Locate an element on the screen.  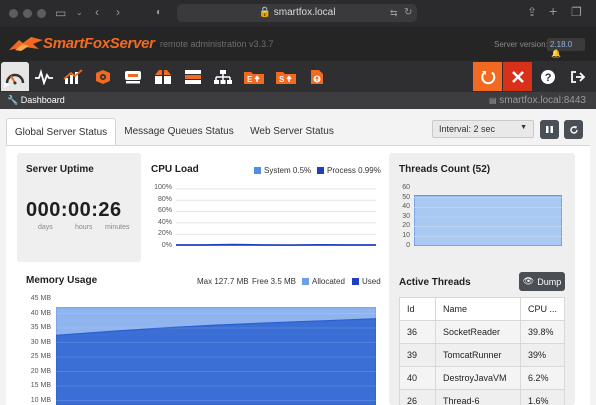
file-upload-icon is located at coordinates (317, 76).